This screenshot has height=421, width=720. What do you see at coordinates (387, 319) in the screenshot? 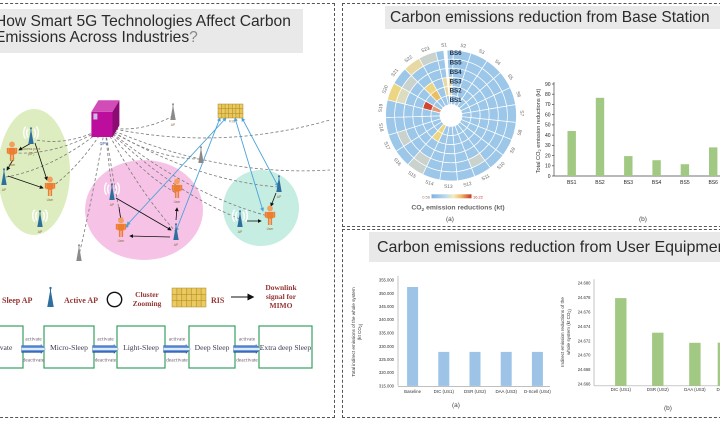
I see `svg-text: 340.000` at bounding box center [387, 319].